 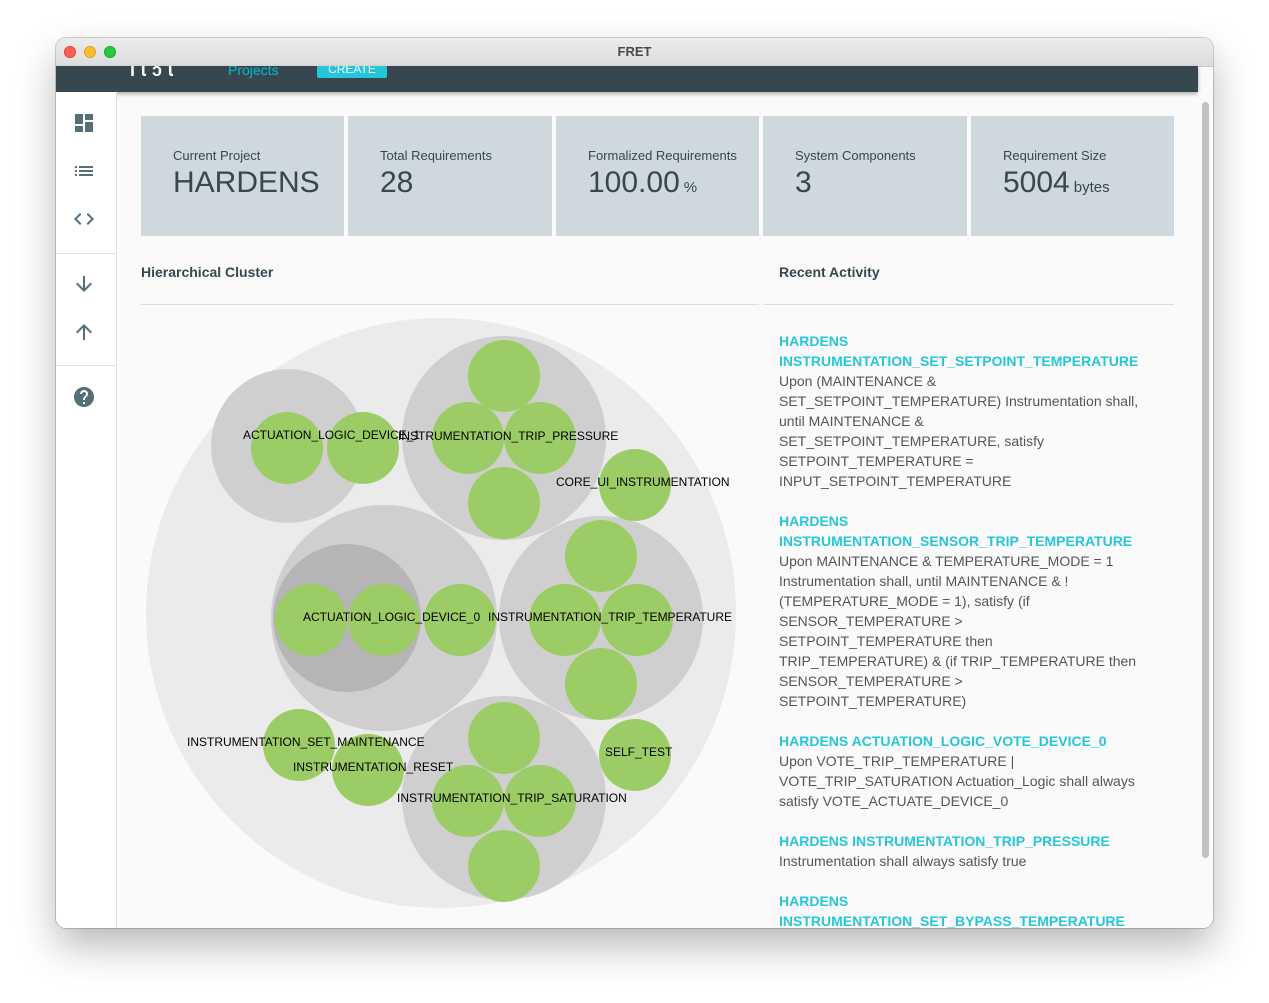 What do you see at coordinates (450, 304) in the screenshot?
I see `cluster-divider` at bounding box center [450, 304].